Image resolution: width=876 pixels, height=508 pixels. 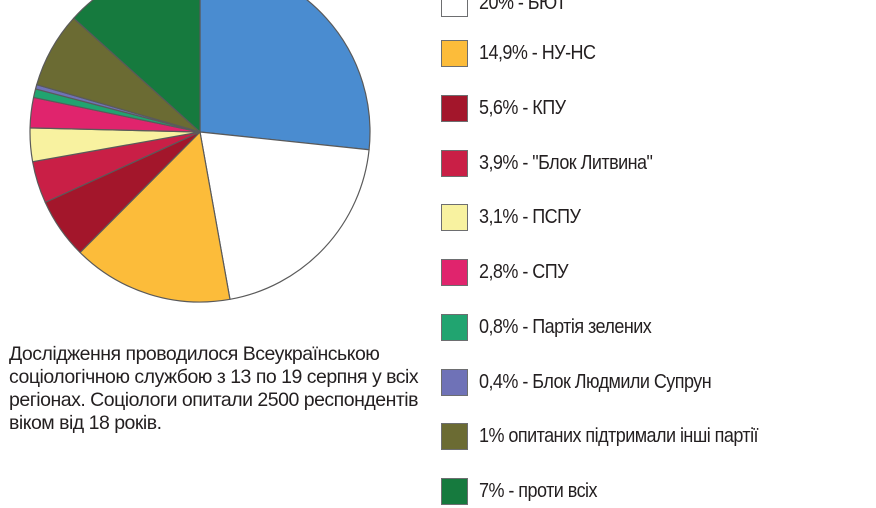 I want to click on legend-item-lytvyn: 3,9% - "Блок Литвина", so click(x=556, y=163).